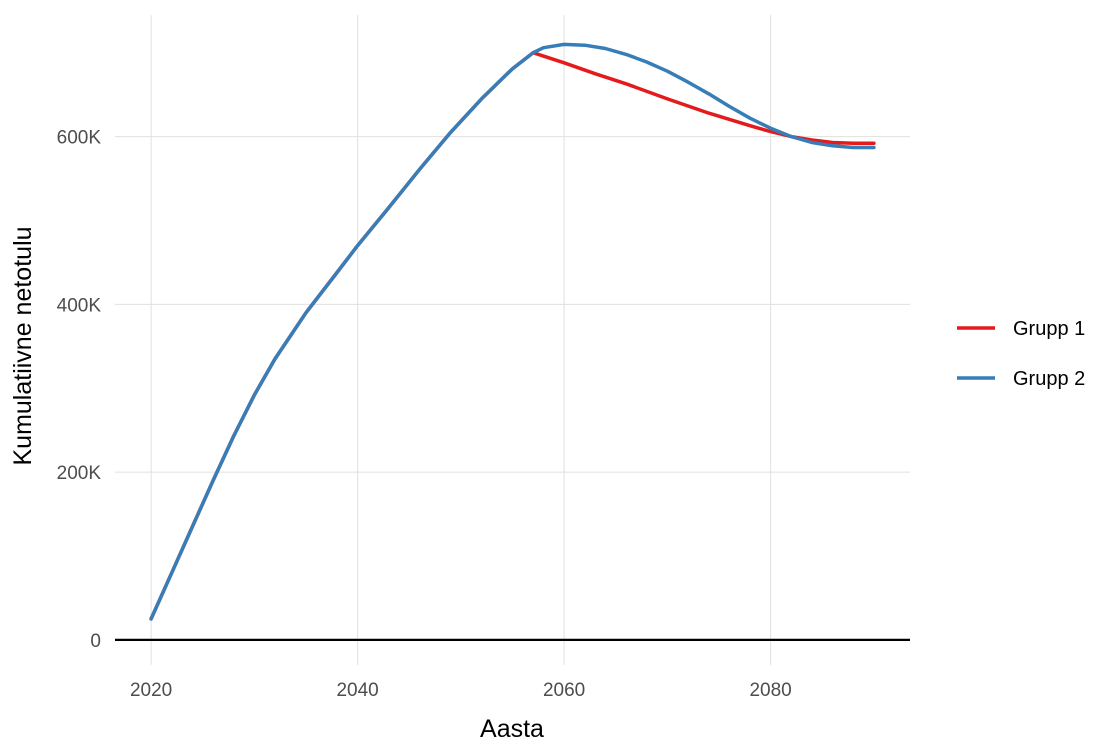 This screenshot has height=740, width=1101. What do you see at coordinates (564, 690) in the screenshot?
I see `x-tick-label: 2060` at bounding box center [564, 690].